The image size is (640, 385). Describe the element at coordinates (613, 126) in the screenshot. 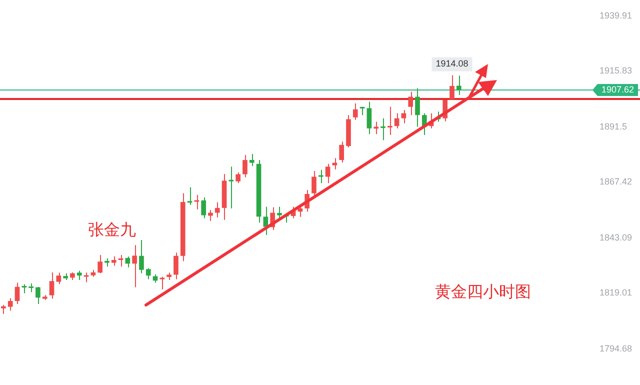

I see `y-tick-label: 1891.5` at that location.